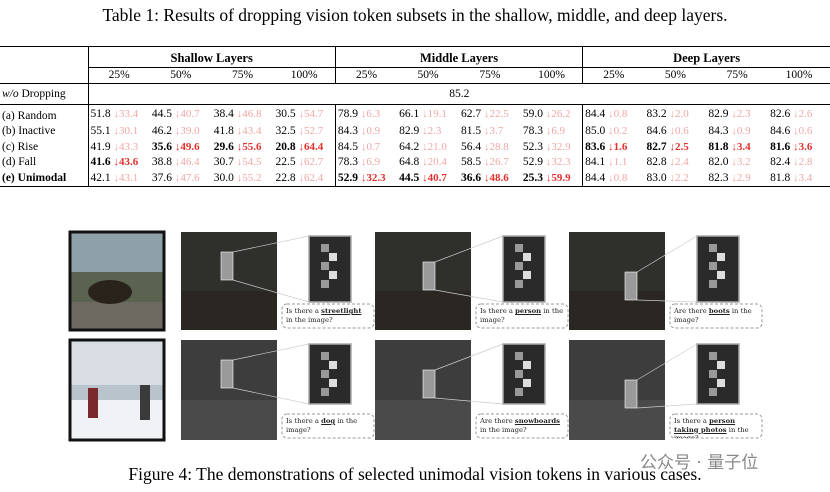 The image size is (830, 492). What do you see at coordinates (490, 147) in the screenshot?
I see `cell: 56.4 ↓28.8` at bounding box center [490, 147].